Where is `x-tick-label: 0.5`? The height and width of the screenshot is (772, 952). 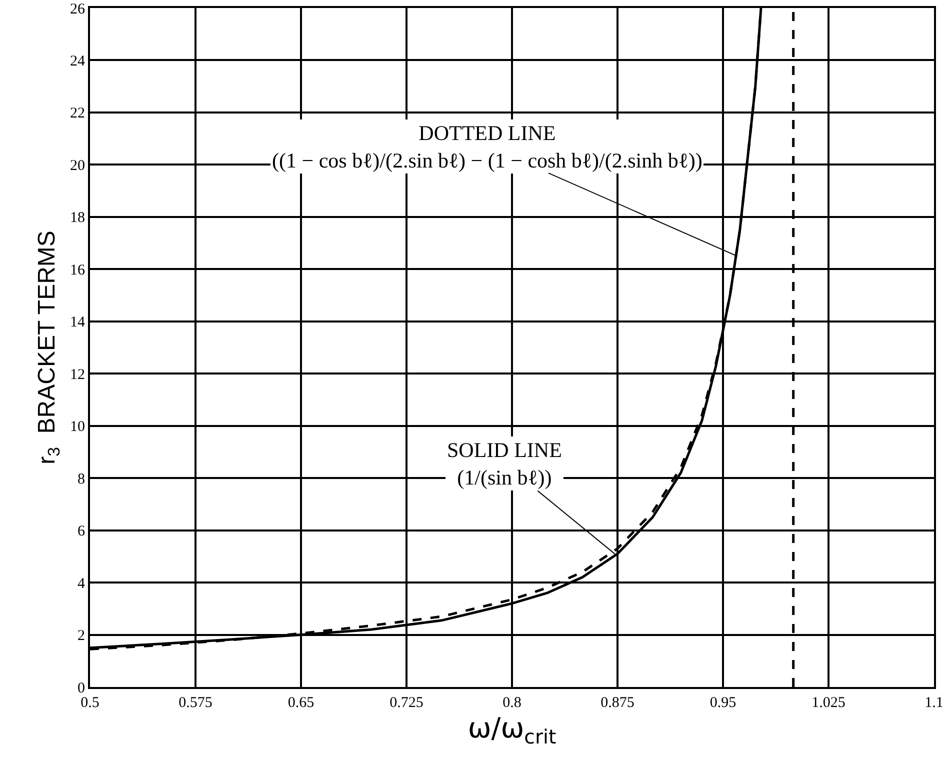 x-tick-label: 0.5 is located at coordinates (90, 703).